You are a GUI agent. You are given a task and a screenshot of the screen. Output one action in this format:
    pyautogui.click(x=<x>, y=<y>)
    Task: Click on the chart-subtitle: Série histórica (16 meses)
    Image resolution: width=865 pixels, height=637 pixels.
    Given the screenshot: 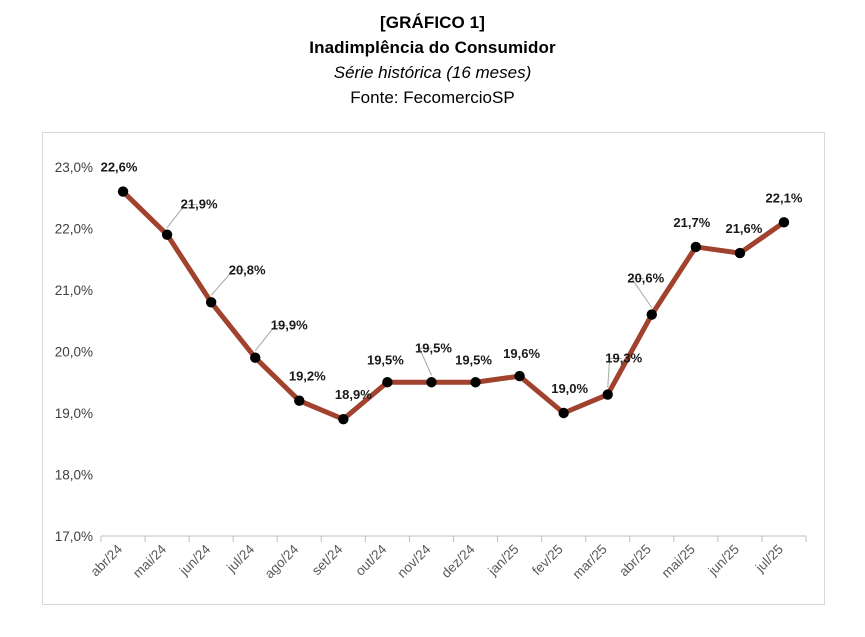 What is the action you would take?
    pyautogui.click(x=432, y=72)
    